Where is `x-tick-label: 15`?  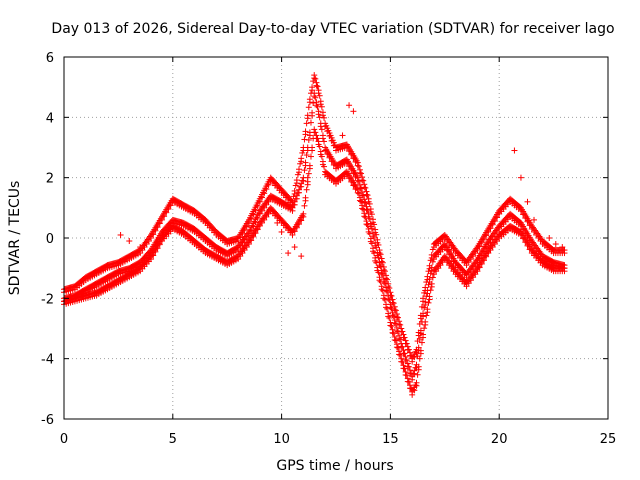
x-tick-label: 15 is located at coordinates (390, 439).